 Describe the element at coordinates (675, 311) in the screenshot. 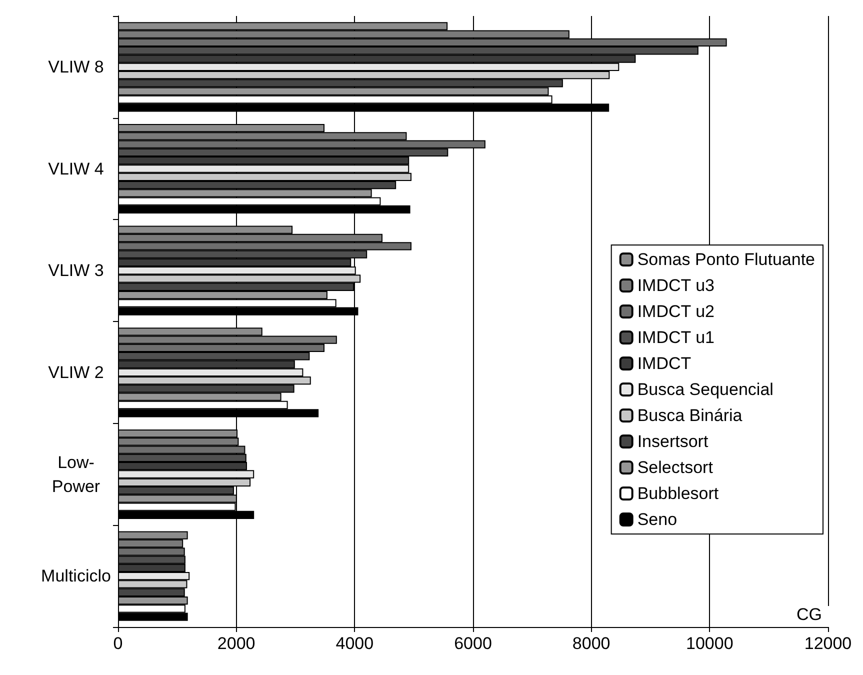

I see `legend-label: IMDCT u2` at that location.